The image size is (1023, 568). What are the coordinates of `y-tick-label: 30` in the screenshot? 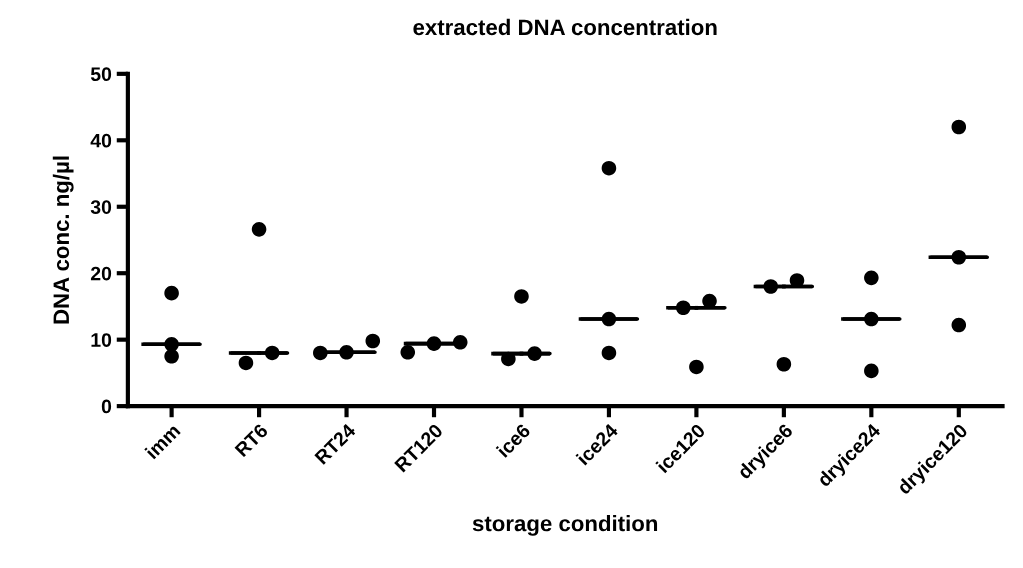 It's located at (101, 207).